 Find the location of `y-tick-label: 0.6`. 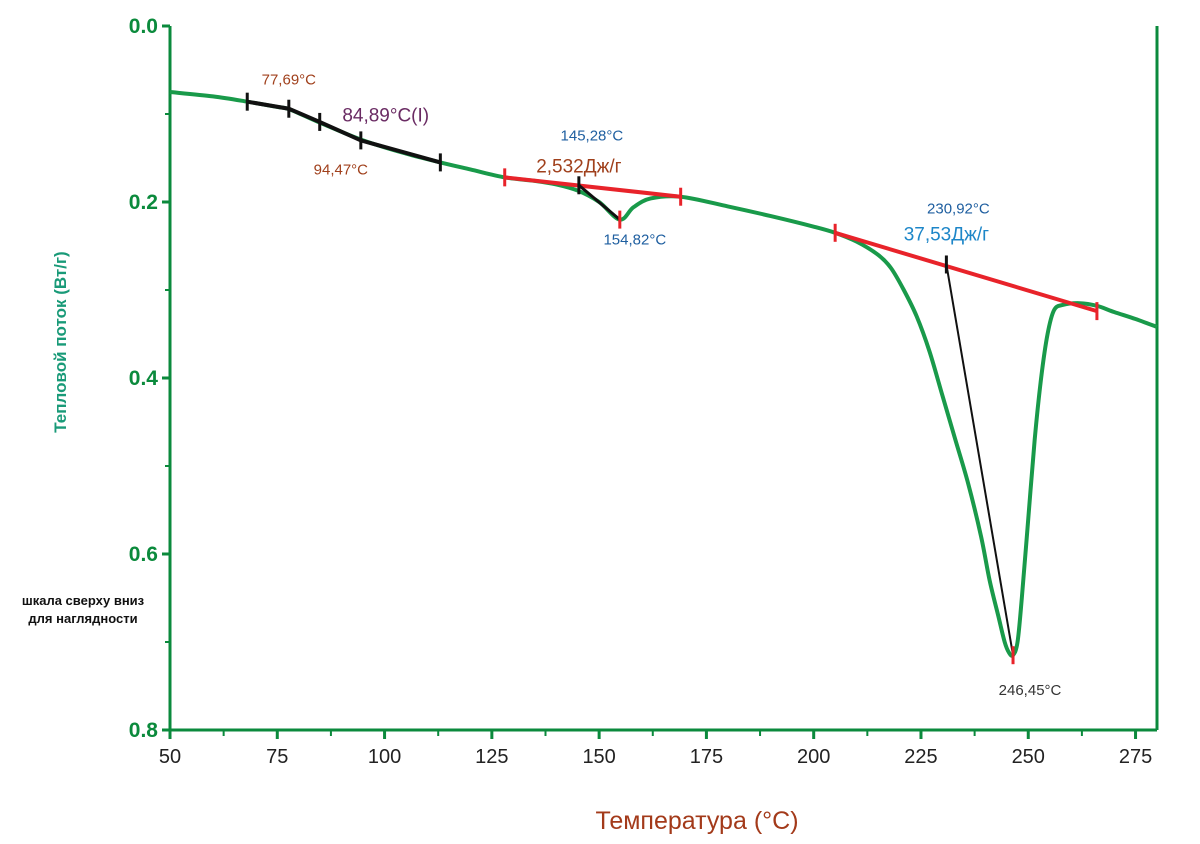

y-tick-label: 0.6 is located at coordinates (143, 554).